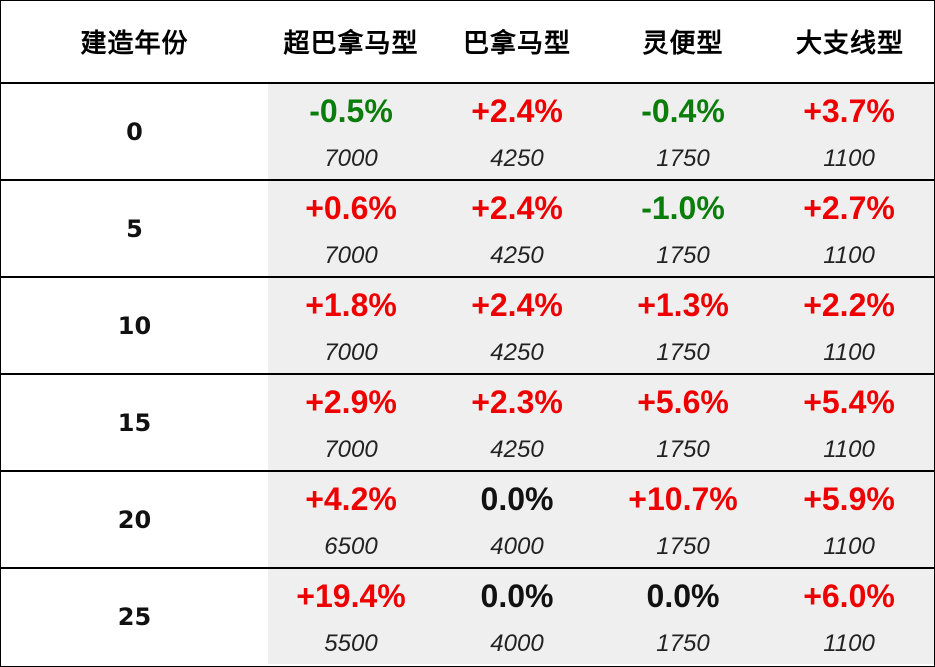  What do you see at coordinates (134, 44) in the screenshot?
I see `header-build-year: 建造年份` at bounding box center [134, 44].